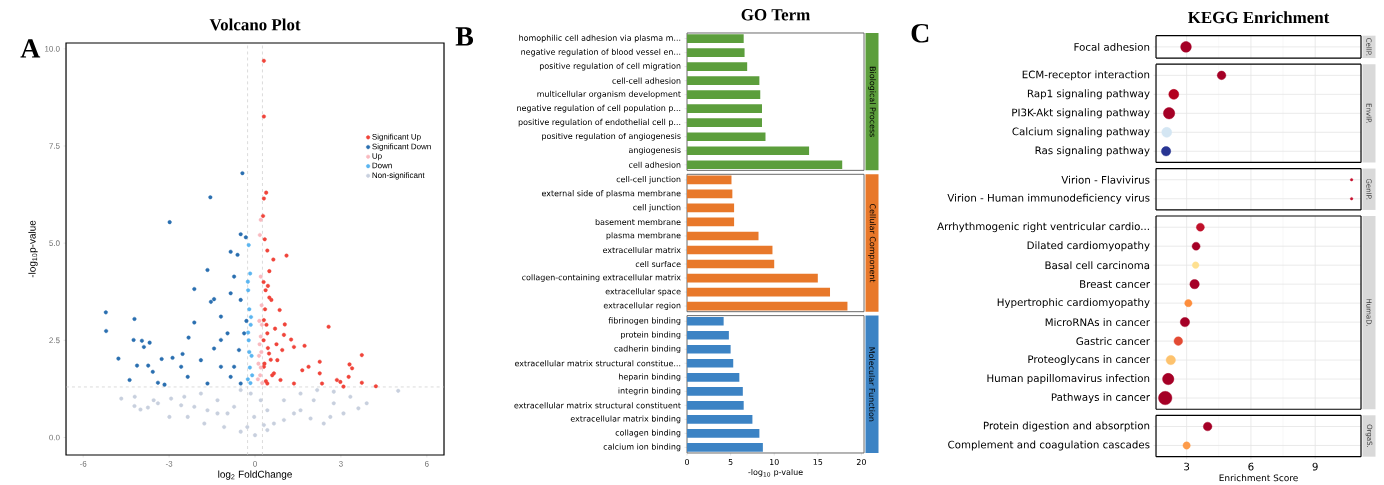 Image resolution: width=1384 pixels, height=485 pixels. I want to click on chart-title: KEGG Enrichment, so click(1259, 17).